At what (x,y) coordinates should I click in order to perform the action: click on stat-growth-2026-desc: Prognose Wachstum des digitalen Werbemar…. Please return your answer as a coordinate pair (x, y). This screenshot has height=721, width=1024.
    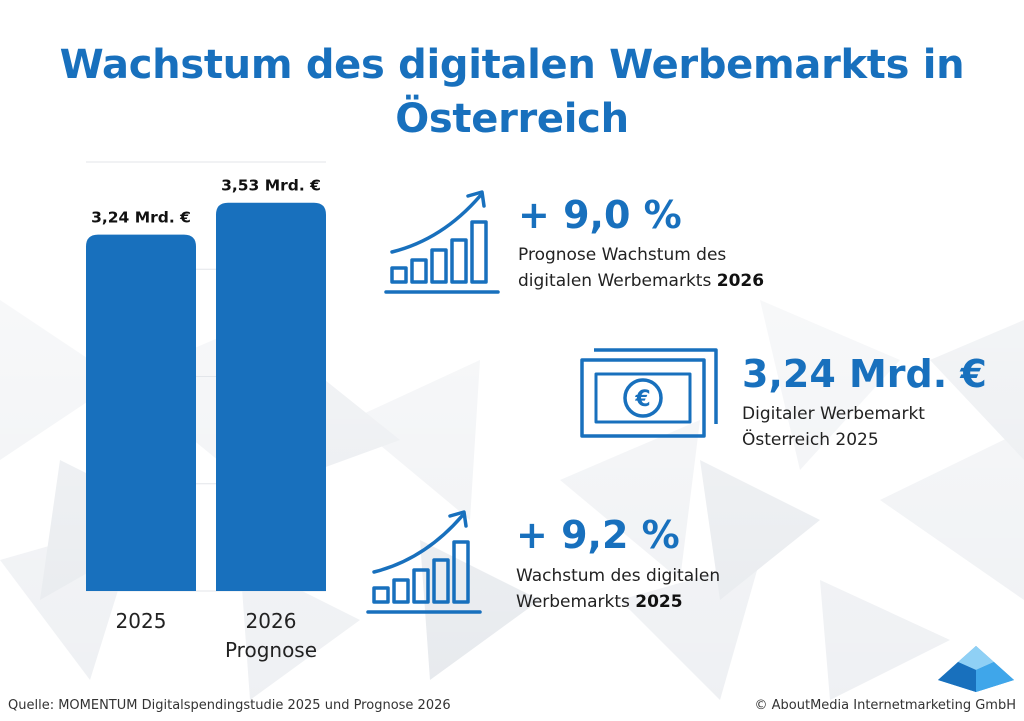
    Looking at the image, I should click on (641, 268).